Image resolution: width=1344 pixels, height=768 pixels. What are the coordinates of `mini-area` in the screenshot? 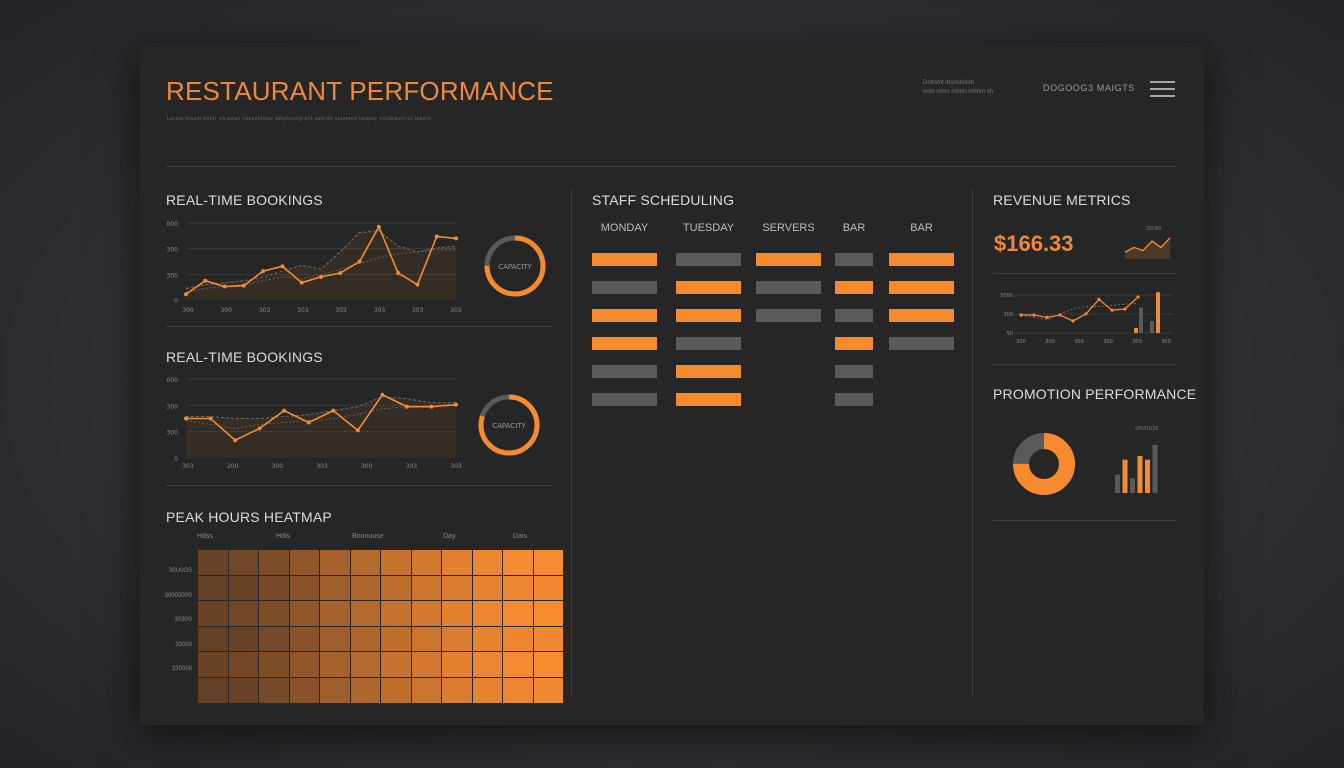 It's located at (1147, 248).